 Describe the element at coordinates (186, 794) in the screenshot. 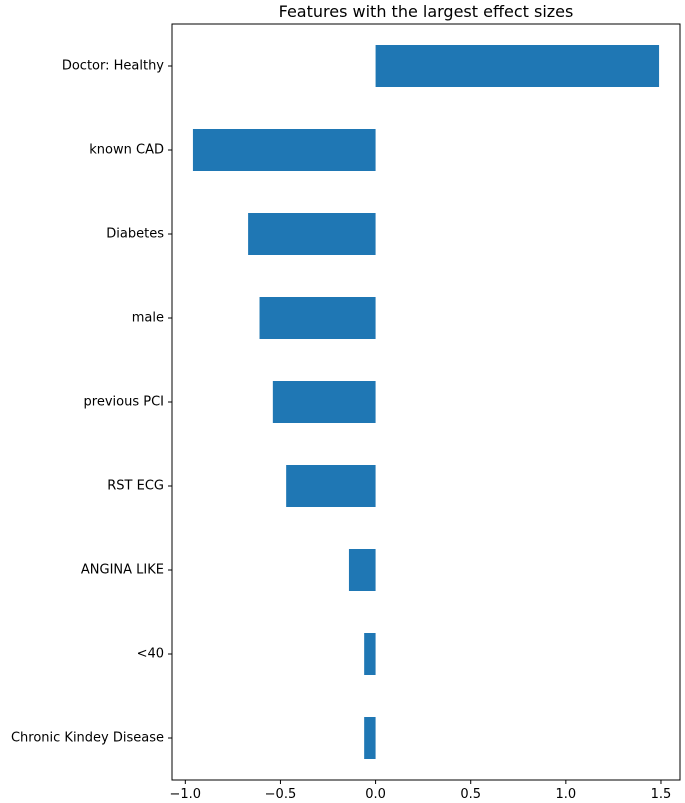

I see `x-tick-label: −1.0` at that location.